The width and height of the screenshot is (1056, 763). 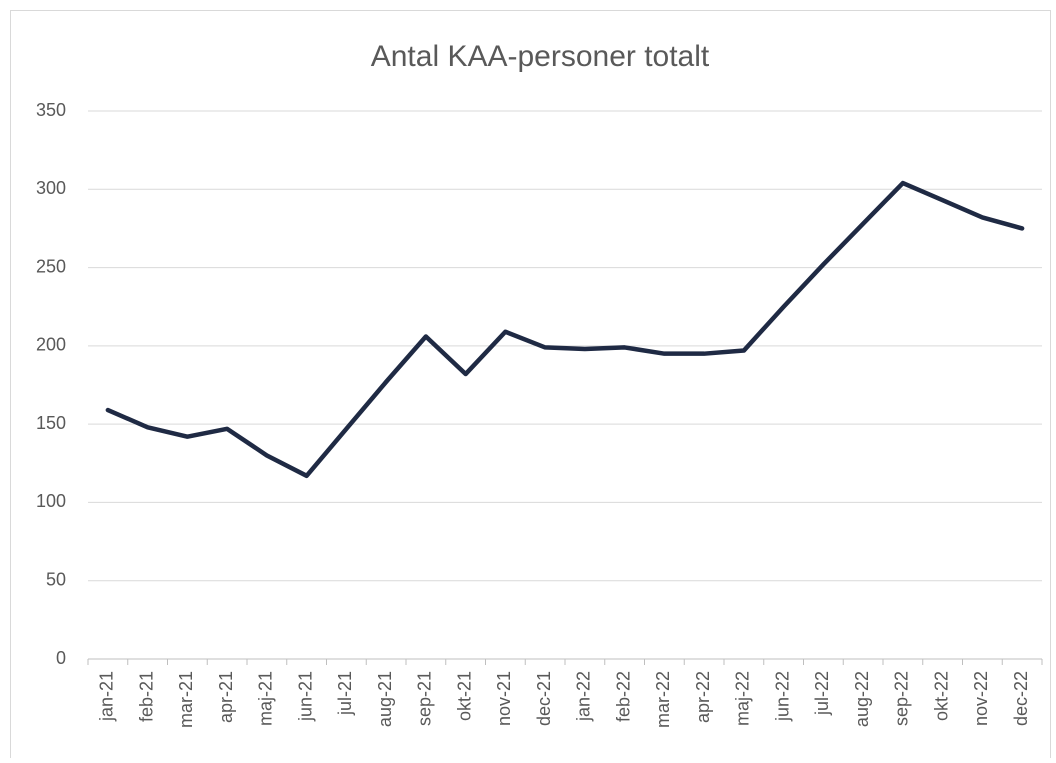 I want to click on x-tick-label: maj-22, so click(x=743, y=698).